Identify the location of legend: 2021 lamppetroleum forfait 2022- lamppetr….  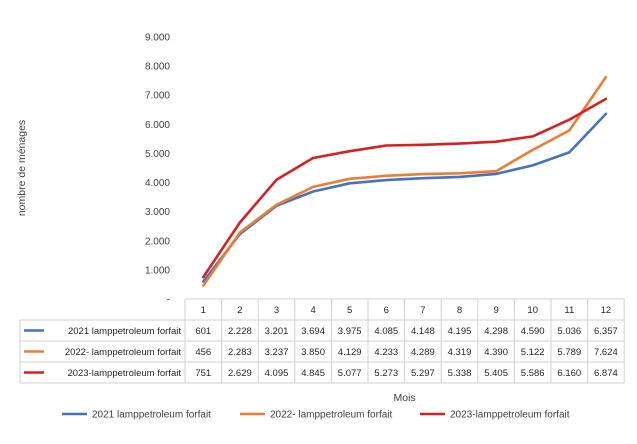
(316, 415).